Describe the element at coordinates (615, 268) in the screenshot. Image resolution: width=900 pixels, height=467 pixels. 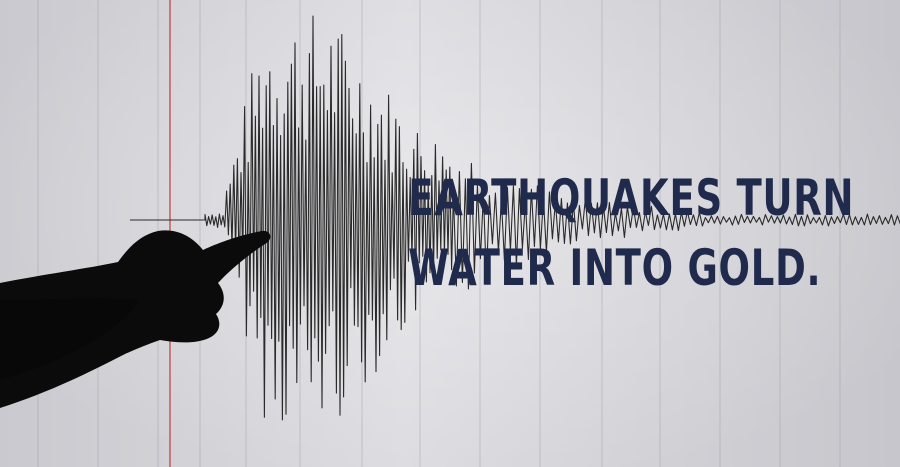
I see `headline-line-2: WATER INTO GOLD.` at that location.